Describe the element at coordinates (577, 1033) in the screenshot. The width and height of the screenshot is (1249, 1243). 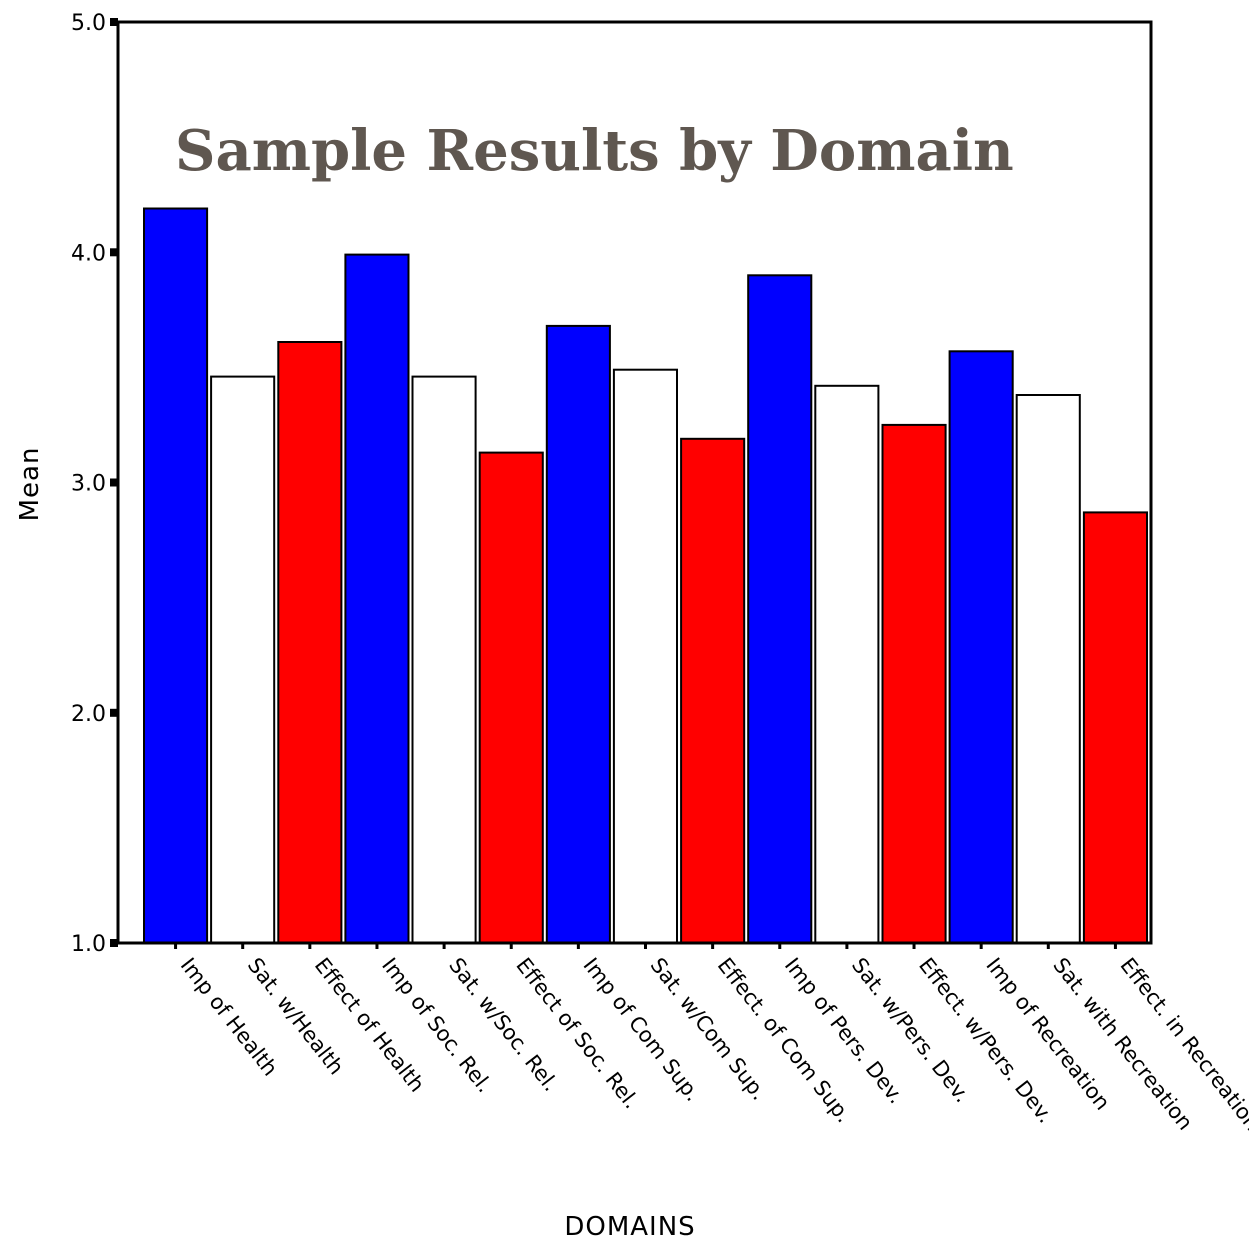
I see `x-tick-label-6: Effect of Soc. Rel.` at that location.